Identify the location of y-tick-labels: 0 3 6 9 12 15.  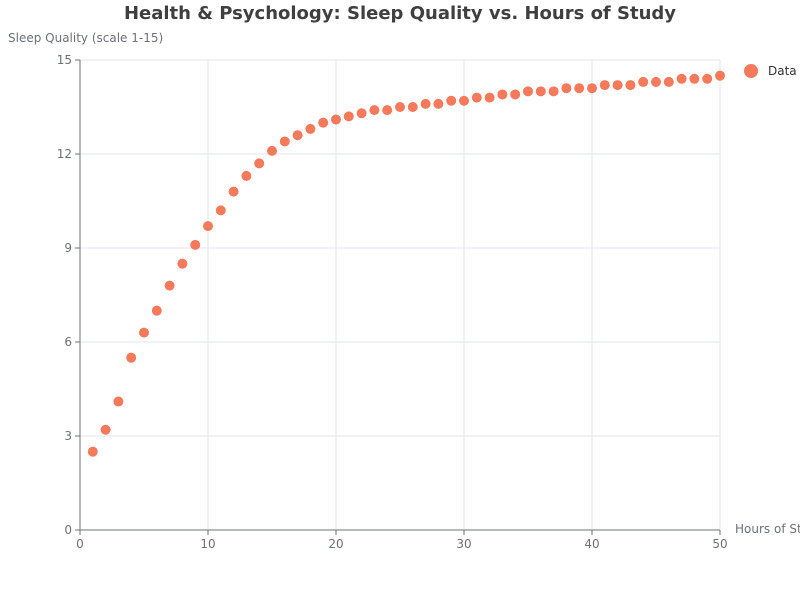
(64, 295).